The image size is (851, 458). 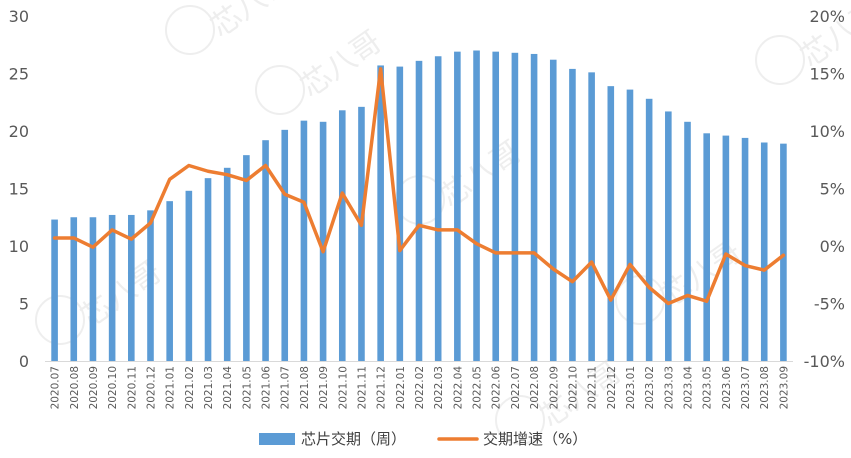 I want to click on x-tick-label: 2022.04, so click(x=458, y=388).